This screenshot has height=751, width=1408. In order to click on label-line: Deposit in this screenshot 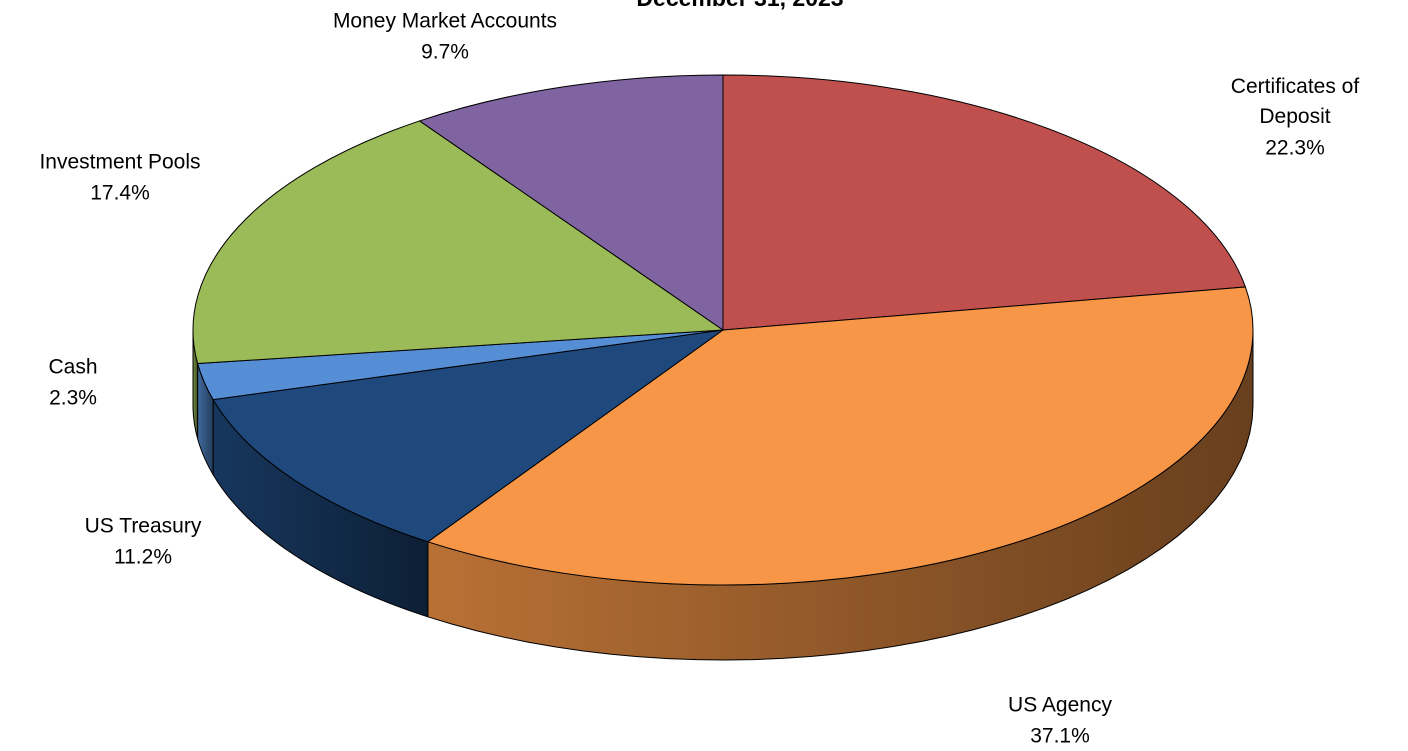, I will do `click(1294, 116)`.